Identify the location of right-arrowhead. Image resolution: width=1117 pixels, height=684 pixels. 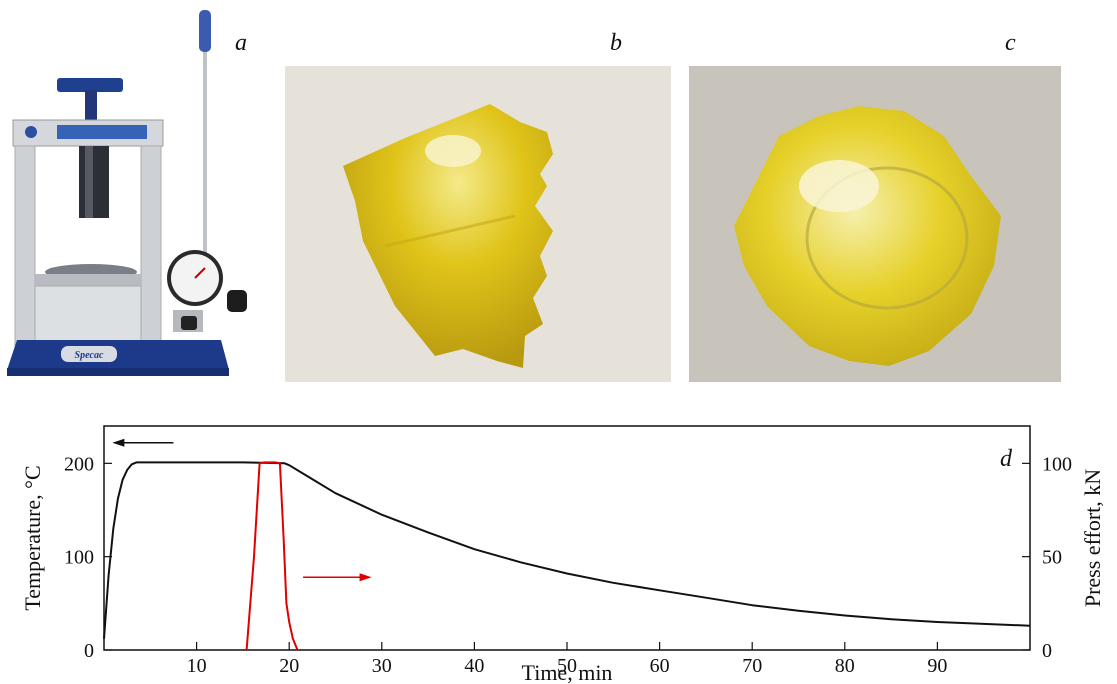
(365, 577).